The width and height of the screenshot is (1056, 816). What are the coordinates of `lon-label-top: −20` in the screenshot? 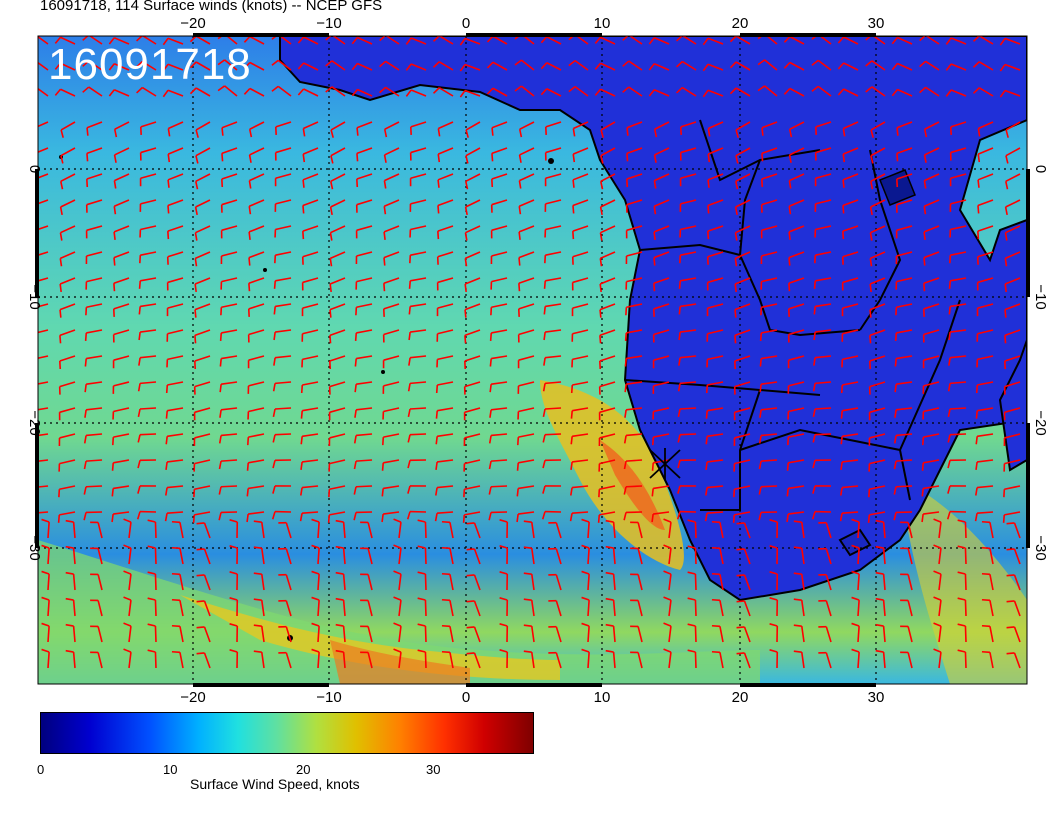 It's located at (192, 23).